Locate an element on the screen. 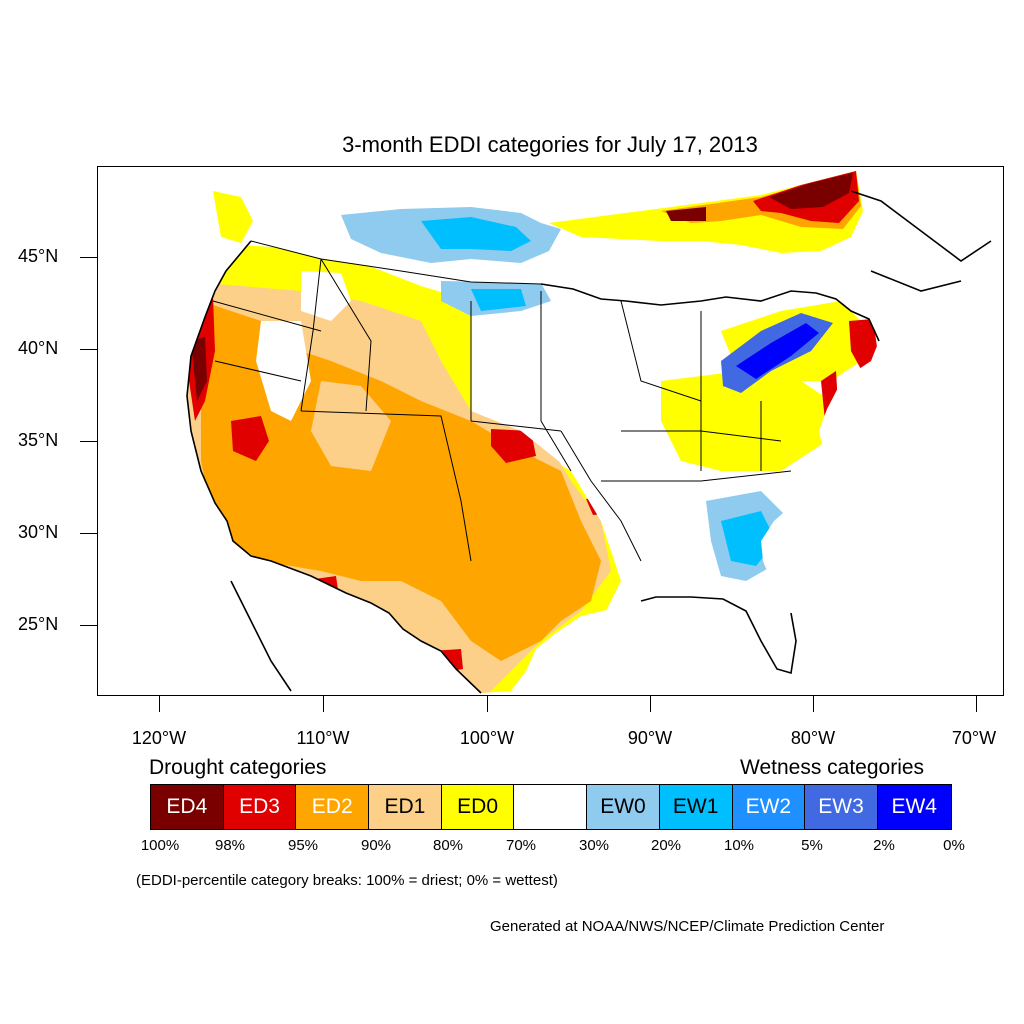 The image size is (1024, 1024). legend-swatch-ew2: EW2 is located at coordinates (769, 807).